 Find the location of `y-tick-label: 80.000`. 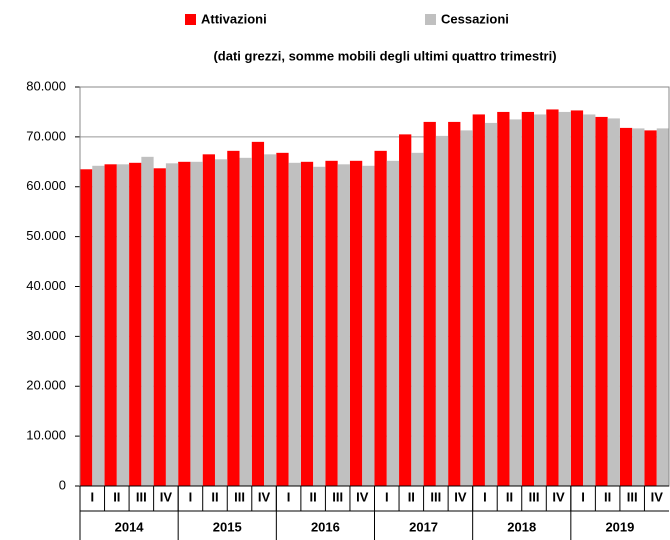

y-tick-label: 80.000 is located at coordinates (46, 85).